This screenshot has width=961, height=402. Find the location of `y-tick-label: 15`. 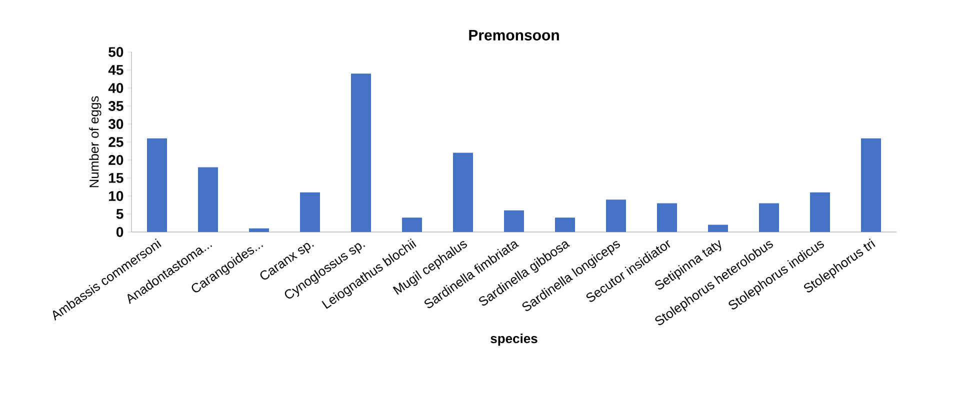

y-tick-label: 15 is located at coordinates (116, 178).